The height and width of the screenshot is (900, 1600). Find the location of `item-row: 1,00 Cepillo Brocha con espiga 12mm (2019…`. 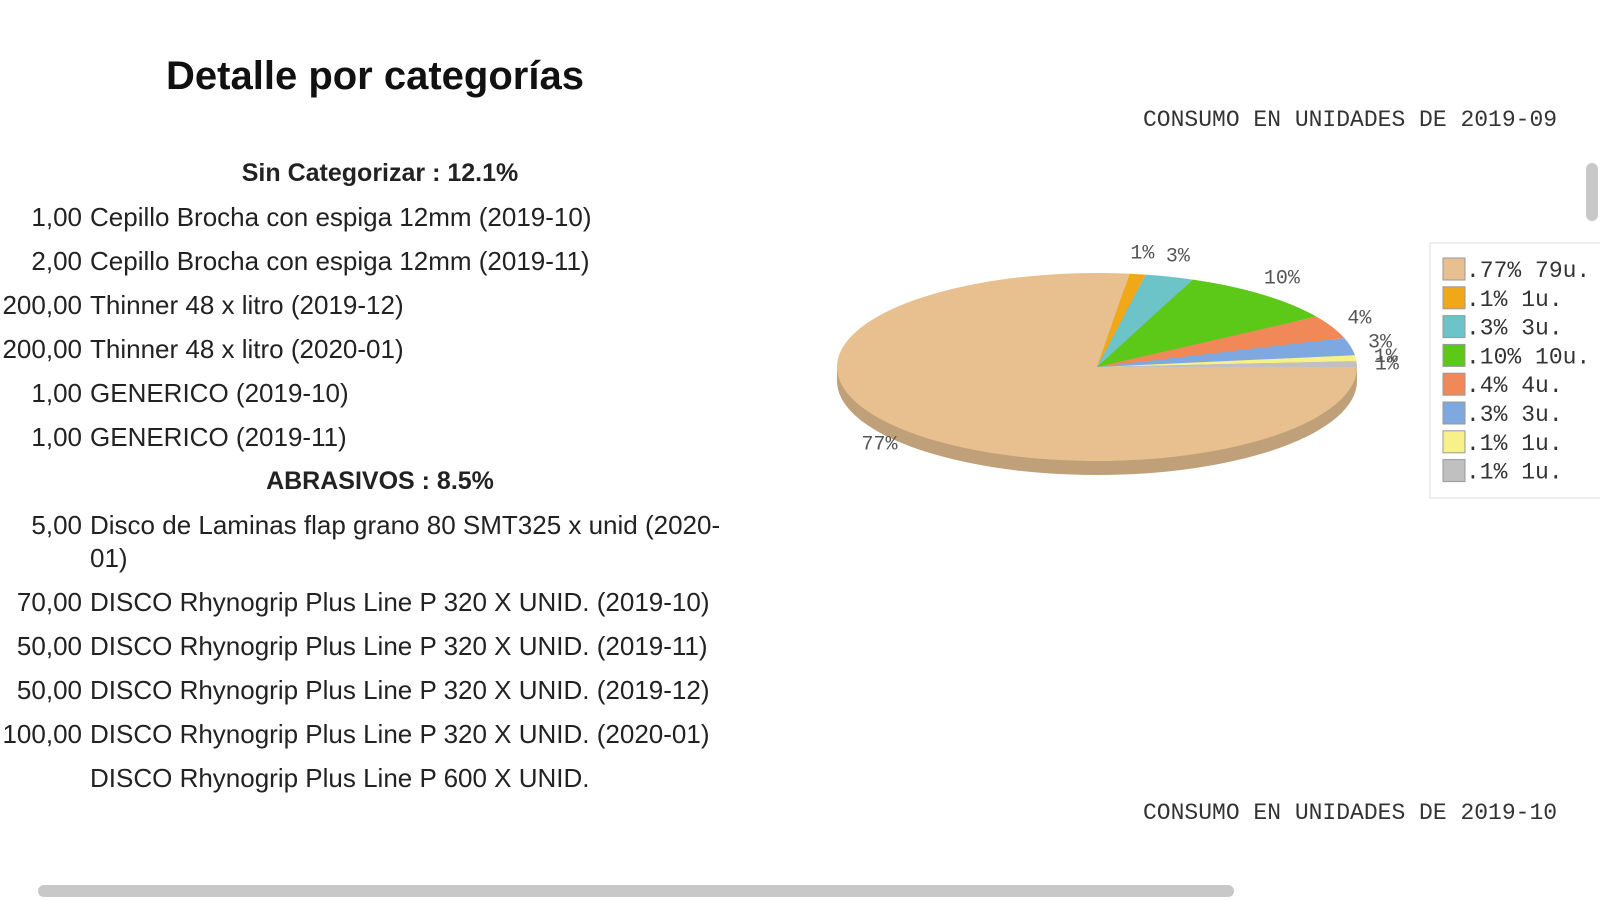

item-row: 1,00 Cepillo Brocha con espiga 12mm (2019… is located at coordinates (380, 217).